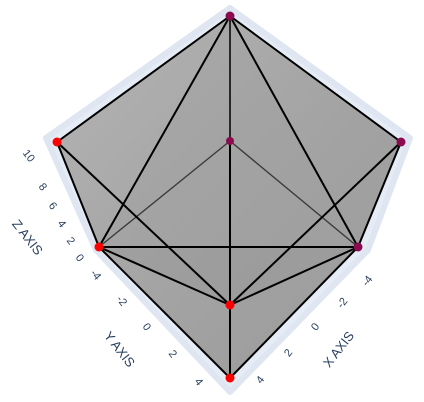 Image resolution: width=424 pixels, height=402 pixels. What do you see at coordinates (121, 301) in the screenshot?
I see `y-tick-label: -2` at bounding box center [121, 301].